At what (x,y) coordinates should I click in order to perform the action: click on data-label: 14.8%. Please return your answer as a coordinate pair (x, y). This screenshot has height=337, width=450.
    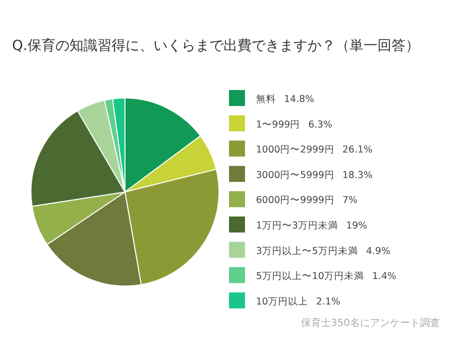
    Looking at the image, I should click on (299, 99).